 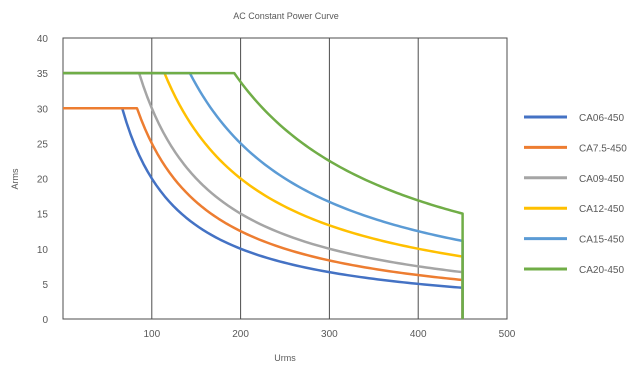 I want to click on chart-title: AC Constant Power Curve, so click(x=286, y=16).